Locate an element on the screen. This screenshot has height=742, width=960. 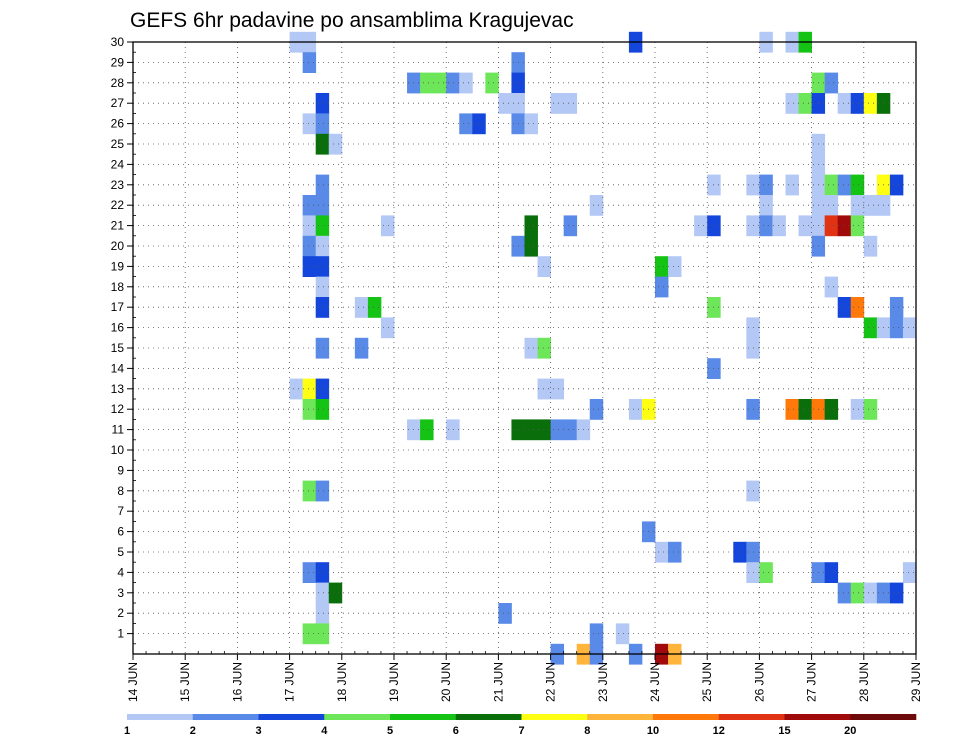
y-tick-label: 10 is located at coordinates (118, 450).